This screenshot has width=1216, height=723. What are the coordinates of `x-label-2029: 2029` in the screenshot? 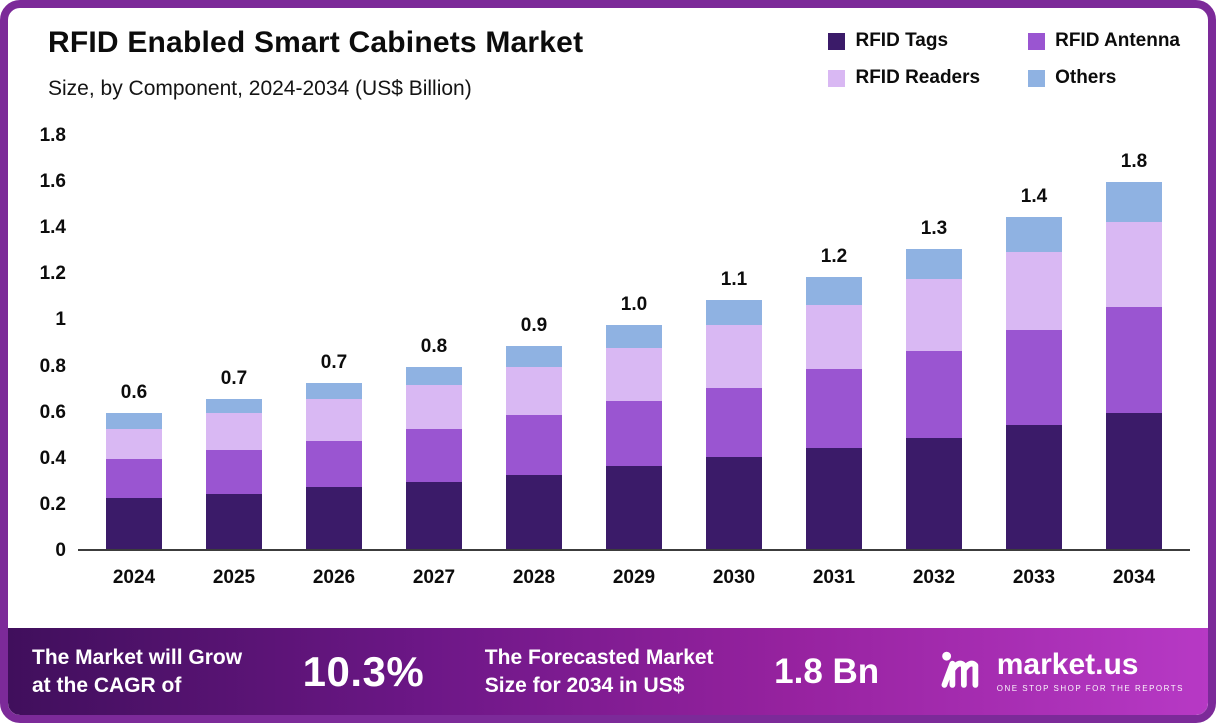 It's located at (634, 577).